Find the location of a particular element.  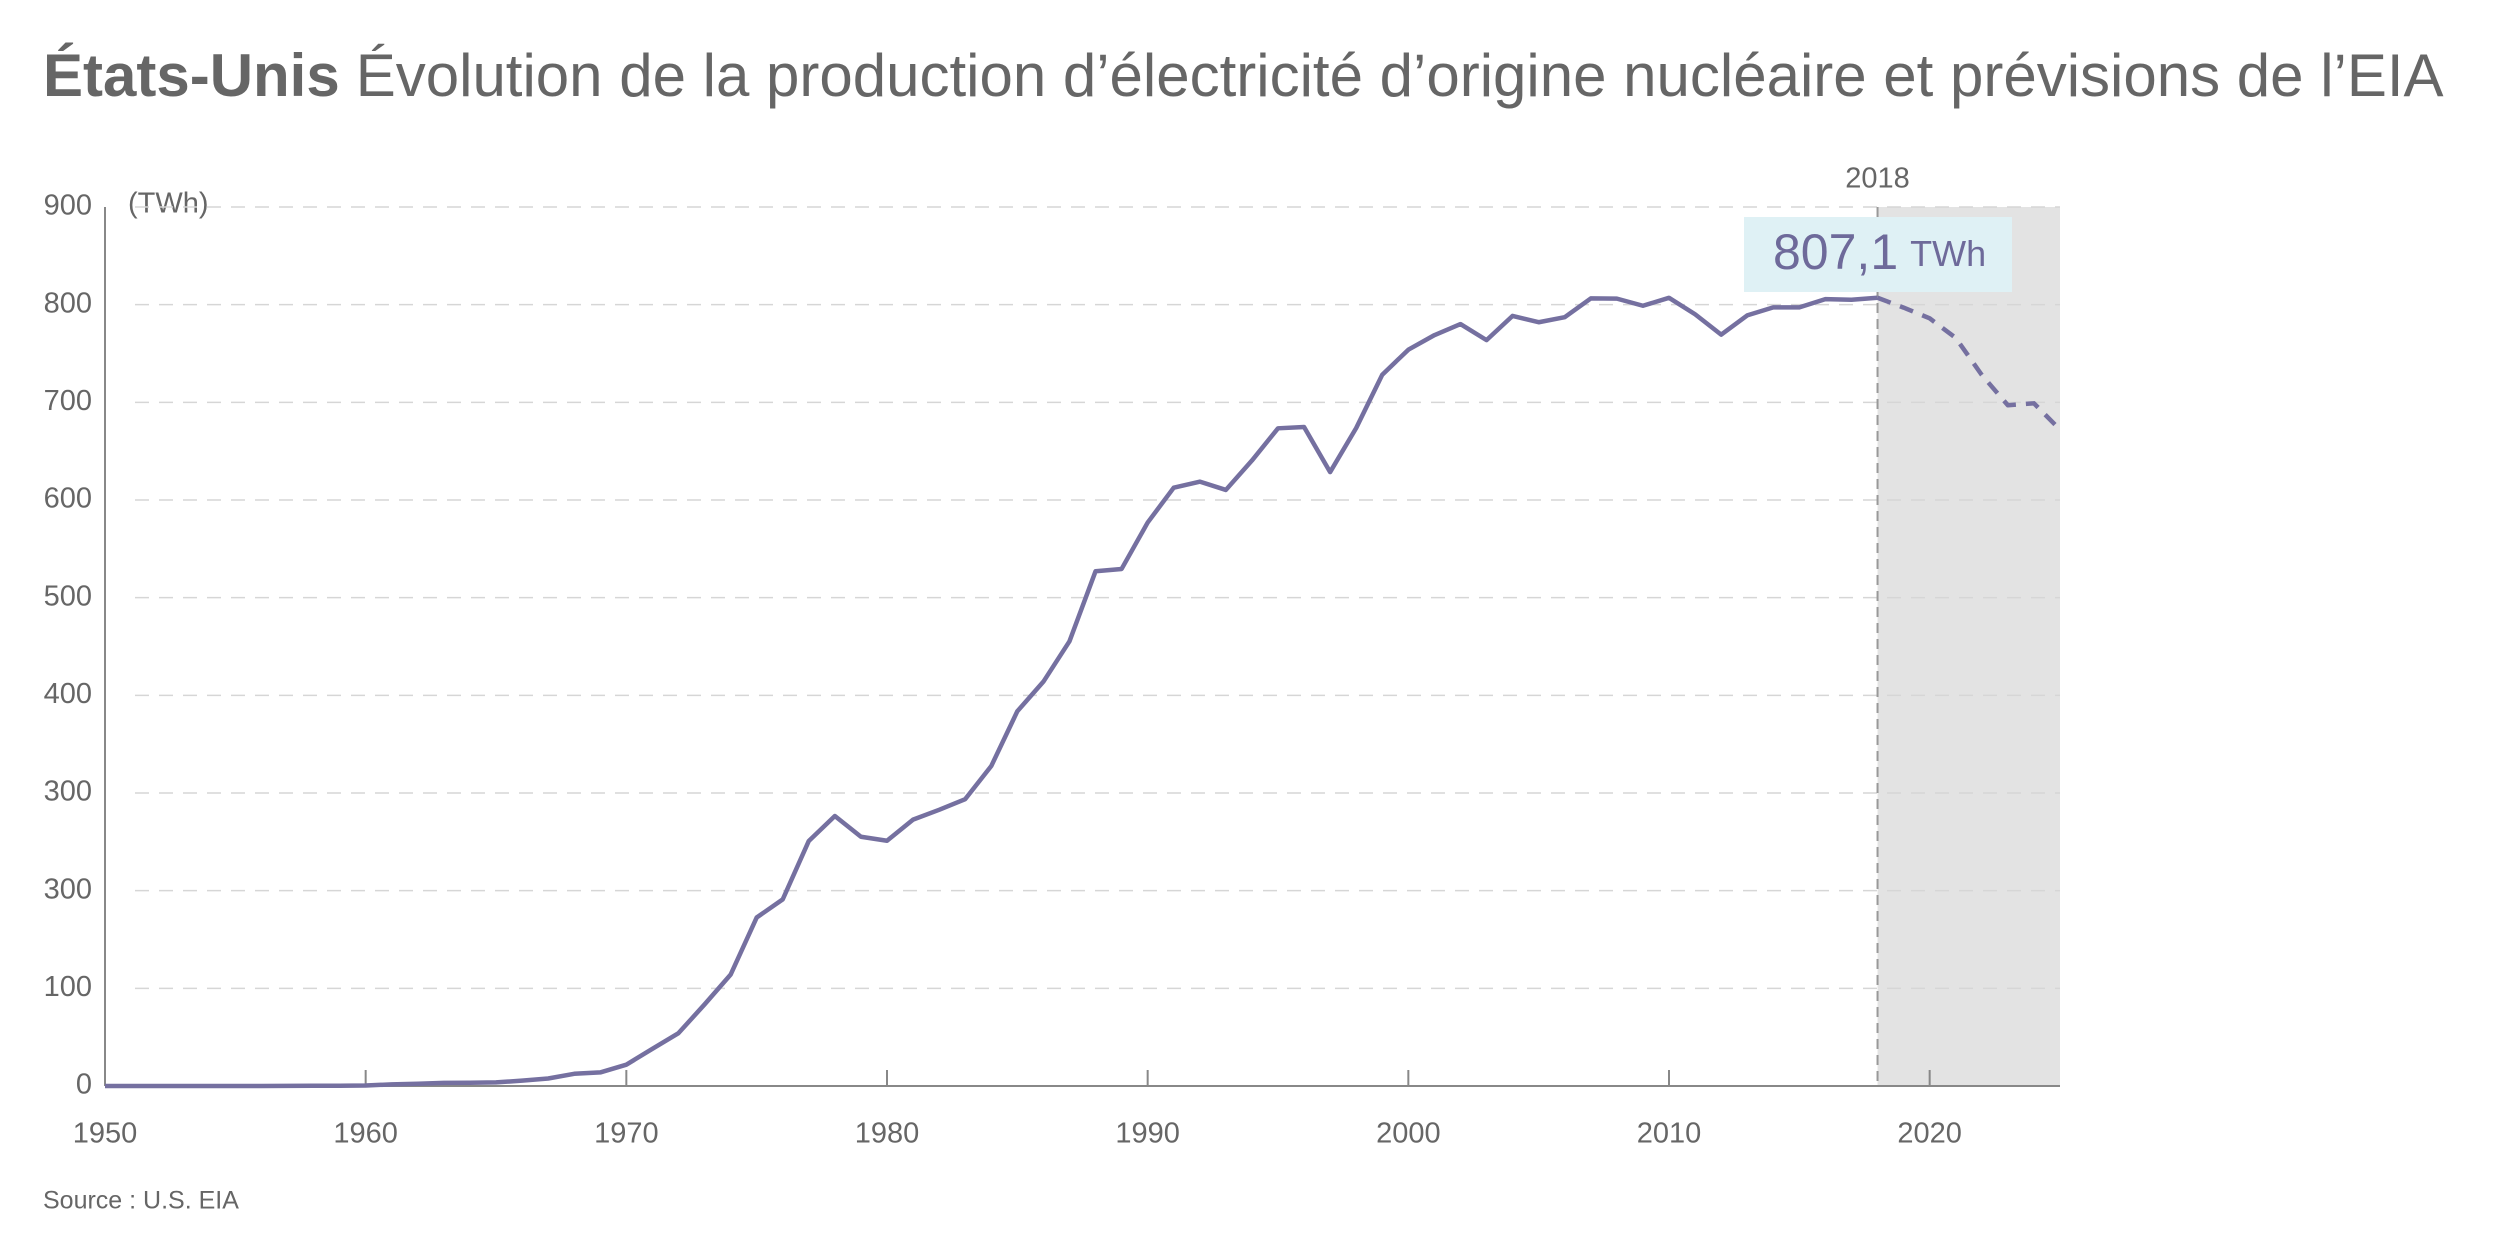

forecast-band is located at coordinates (1968, 646).